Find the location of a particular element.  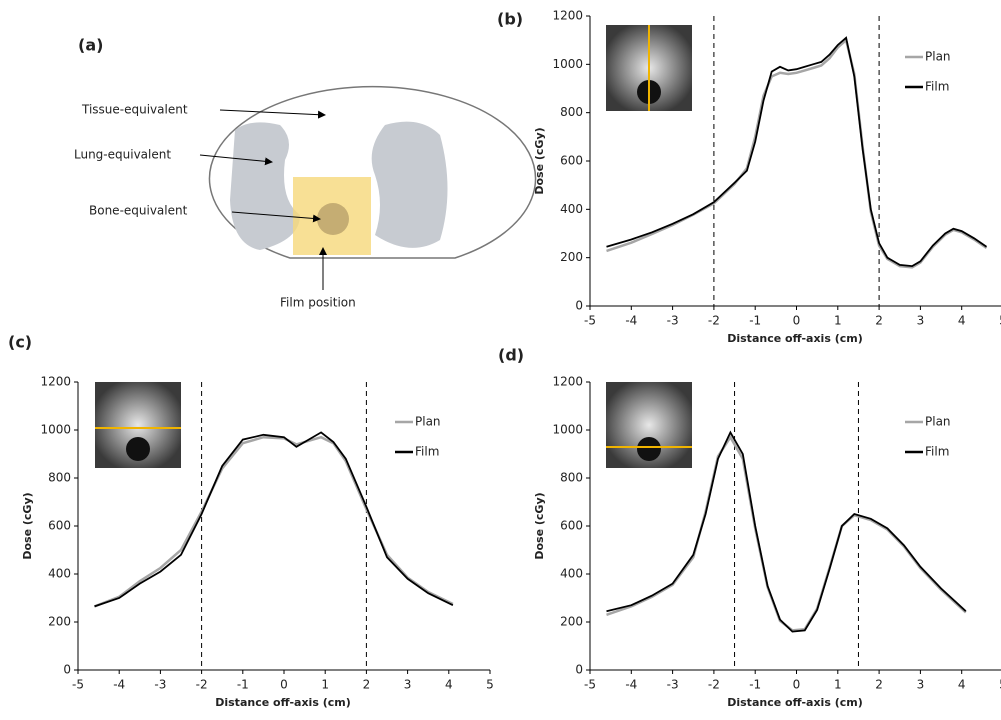

annotation: Lung-equivalent is located at coordinates (122, 155).